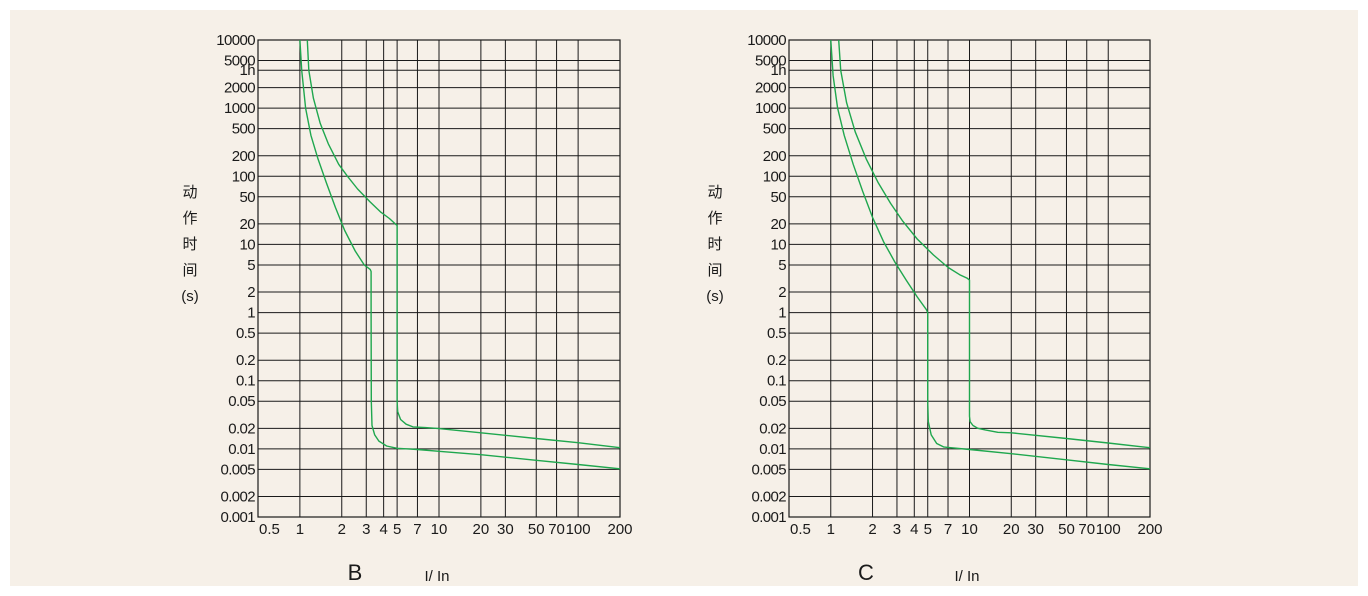 Image resolution: width=1368 pixels, height=596 pixels. I want to click on chart-title: C, so click(866, 572).